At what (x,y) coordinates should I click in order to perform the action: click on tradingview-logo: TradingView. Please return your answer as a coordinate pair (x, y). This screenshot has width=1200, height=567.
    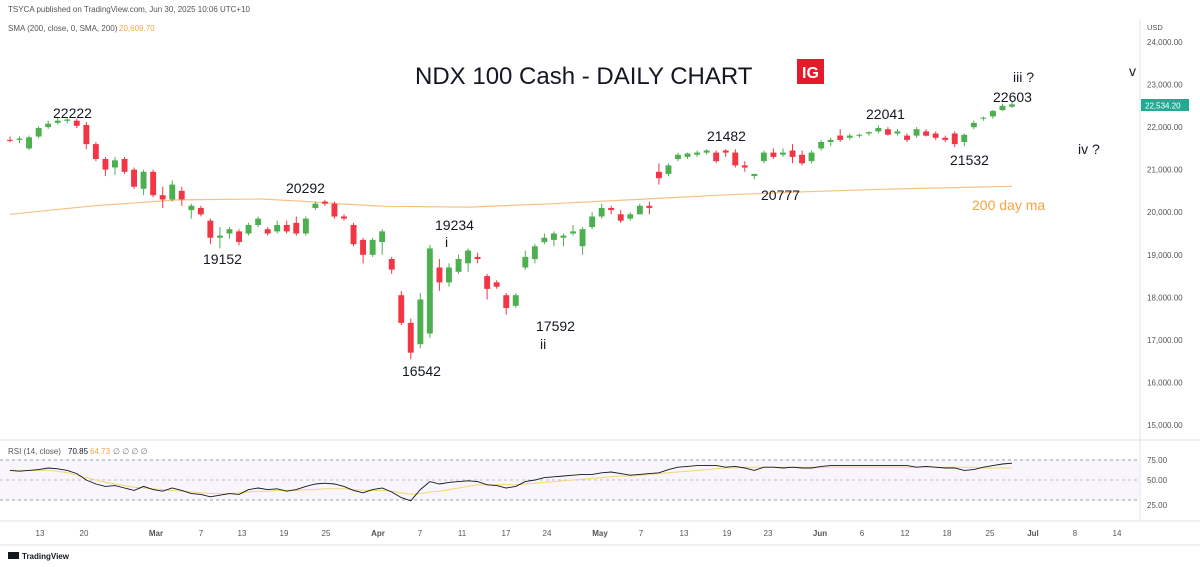
    Looking at the image, I should click on (39, 556).